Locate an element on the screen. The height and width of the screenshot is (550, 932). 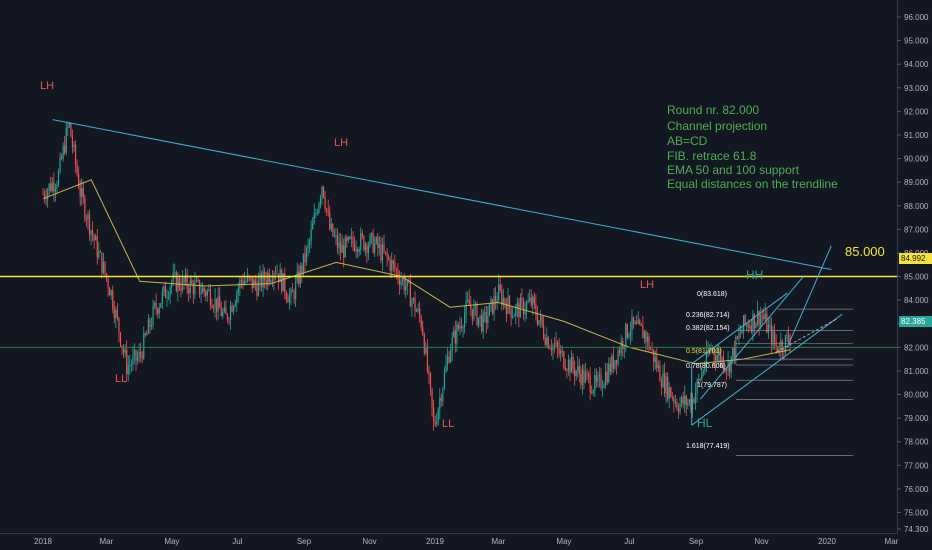
swing-label-lh-2: LH is located at coordinates (341, 143).